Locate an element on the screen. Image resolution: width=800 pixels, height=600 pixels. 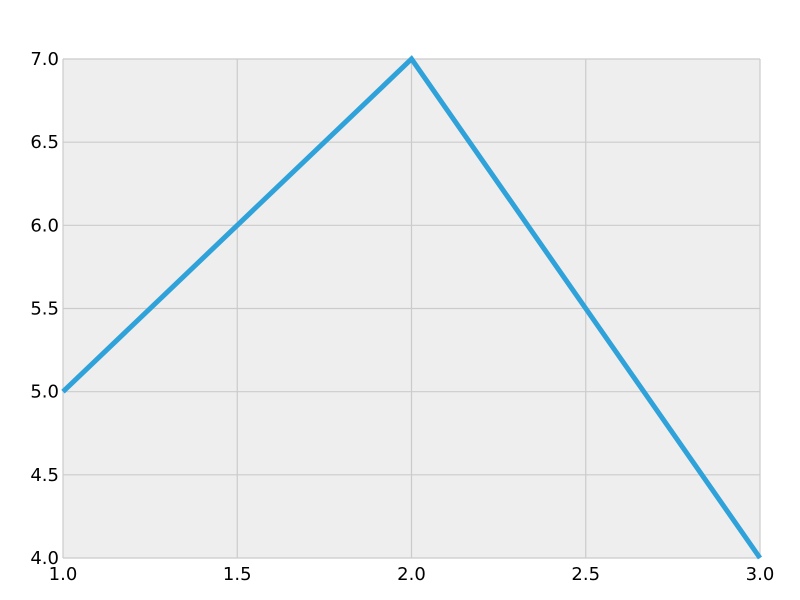
y-tick-label: 6.0 is located at coordinates (44, 225).